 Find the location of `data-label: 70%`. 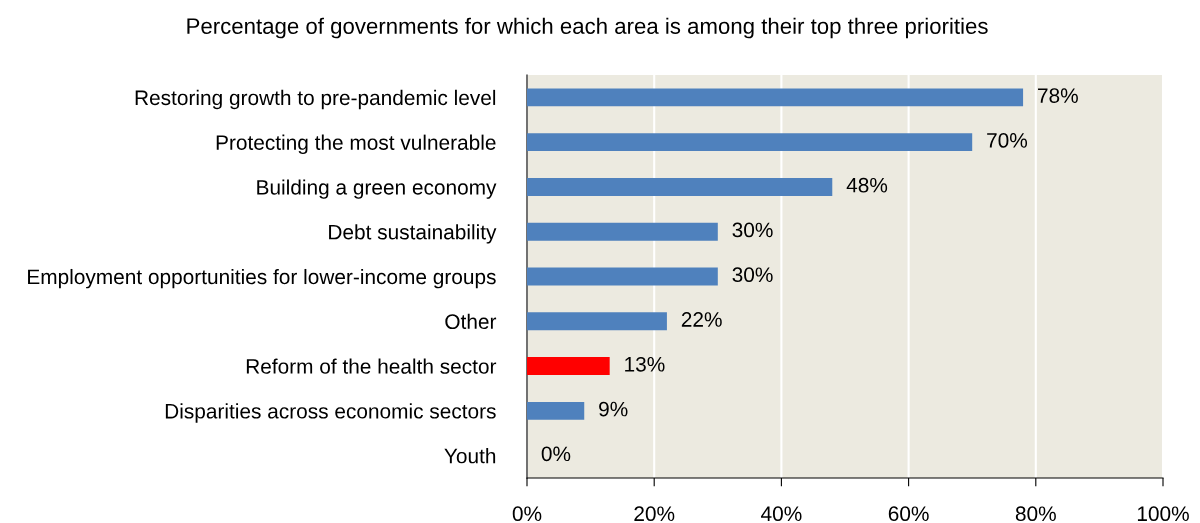

data-label: 70% is located at coordinates (1007, 140).